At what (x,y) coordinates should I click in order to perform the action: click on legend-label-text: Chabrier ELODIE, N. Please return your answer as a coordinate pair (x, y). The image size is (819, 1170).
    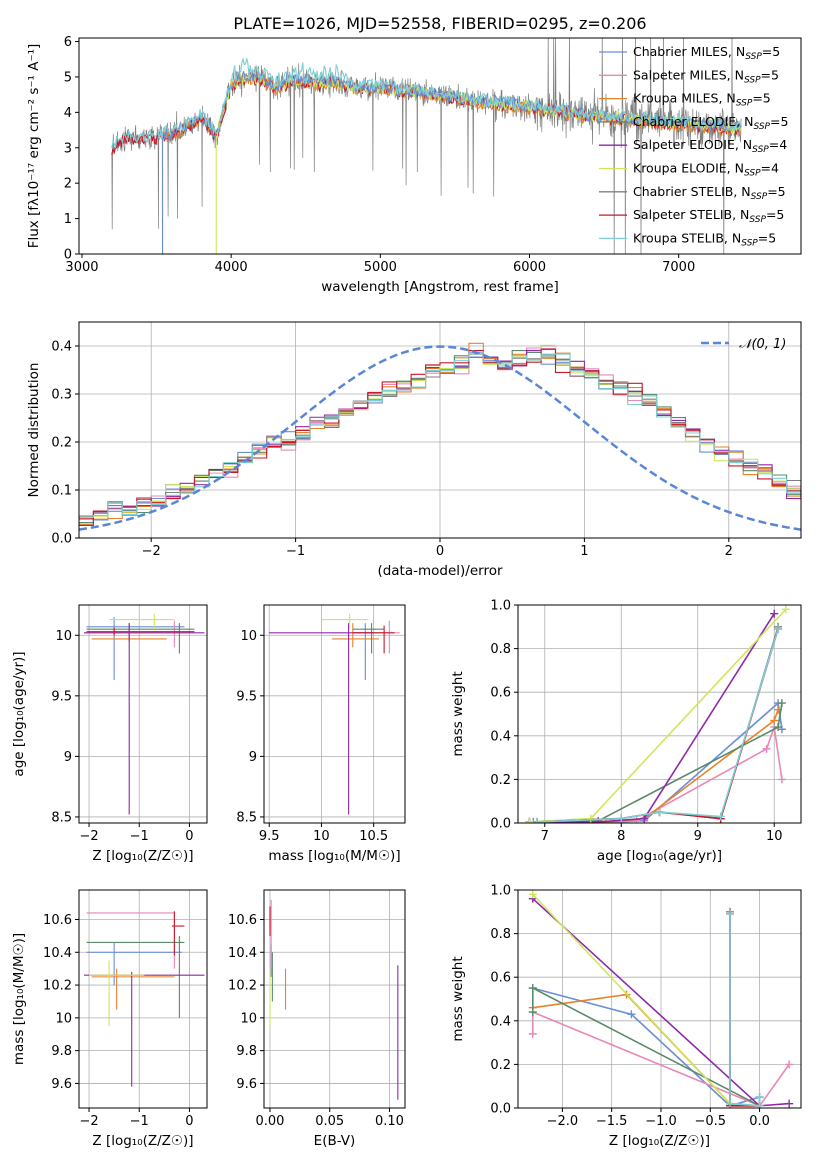
    Looking at the image, I should click on (693, 121).